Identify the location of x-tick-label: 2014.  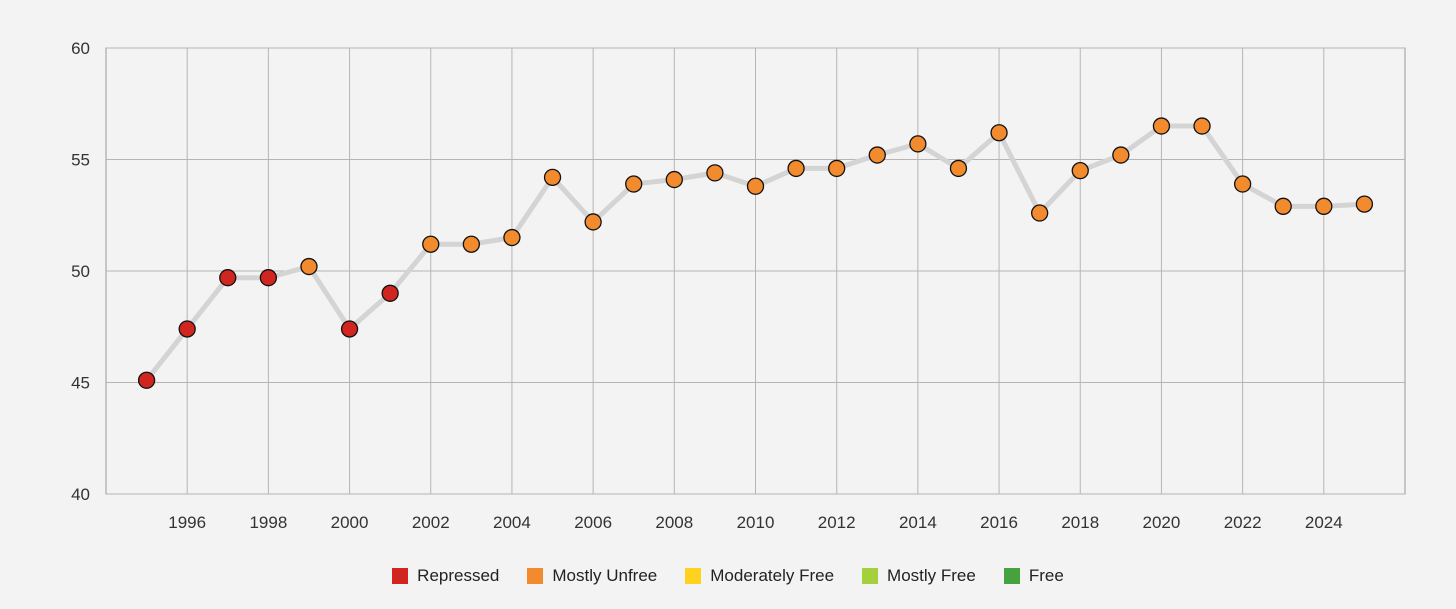
(918, 522).